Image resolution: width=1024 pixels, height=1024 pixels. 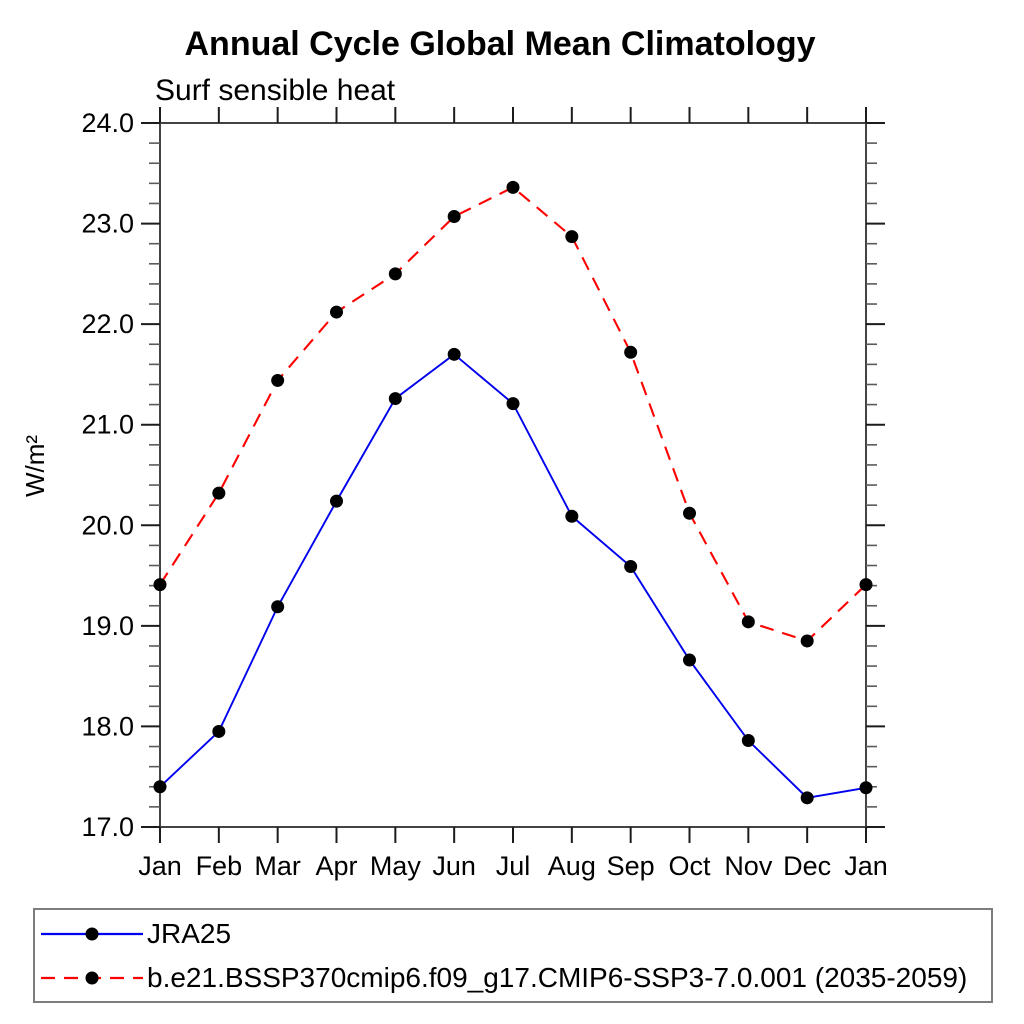 What do you see at coordinates (107, 324) in the screenshot?
I see `y-tick-label: 22.0` at bounding box center [107, 324].